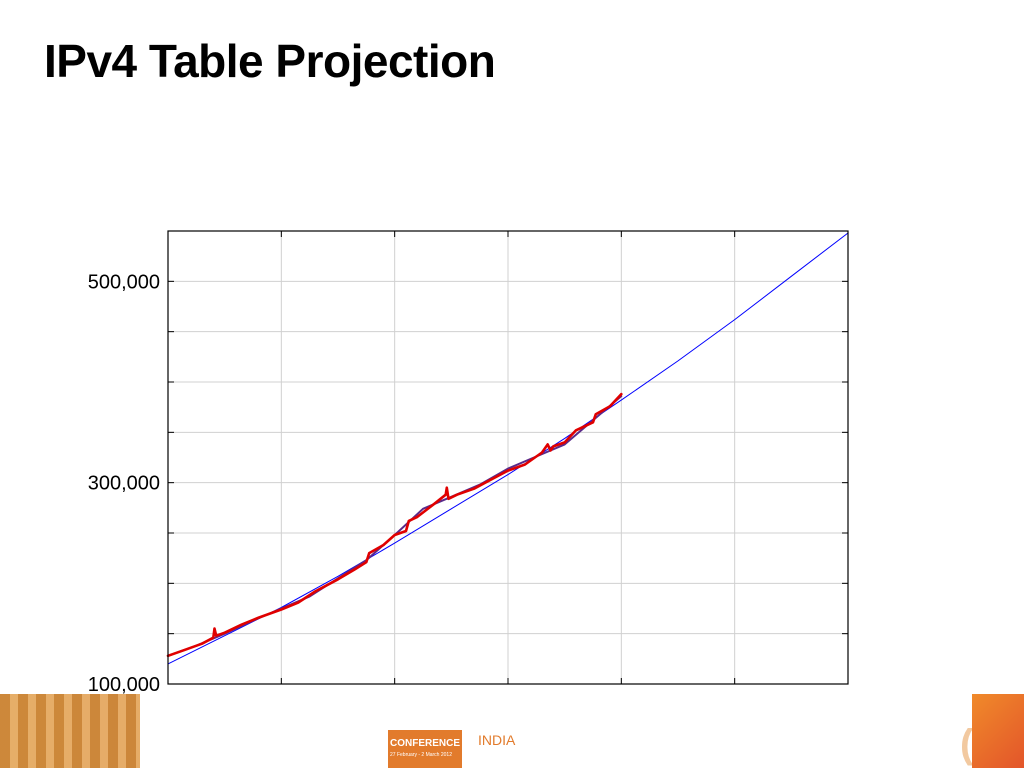  What do you see at coordinates (270, 61) in the screenshot?
I see `slide-title: IPv4 Table Projection` at bounding box center [270, 61].